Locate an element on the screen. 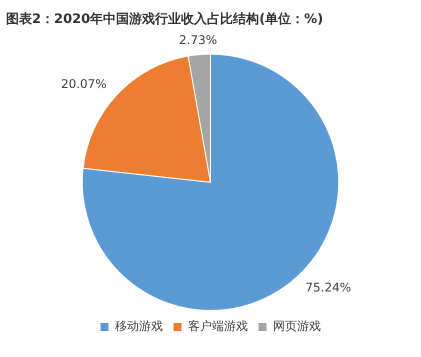 Image resolution: width=421 pixels, height=357 pixels. legend-label: 网页游戏 is located at coordinates (297, 326).